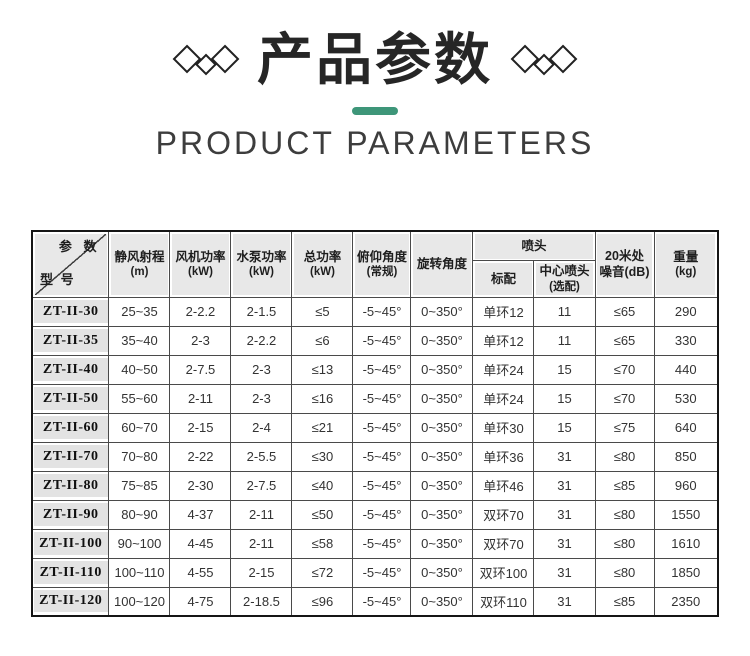  I want to click on cell-model: ZT-II-90, so click(70, 514).